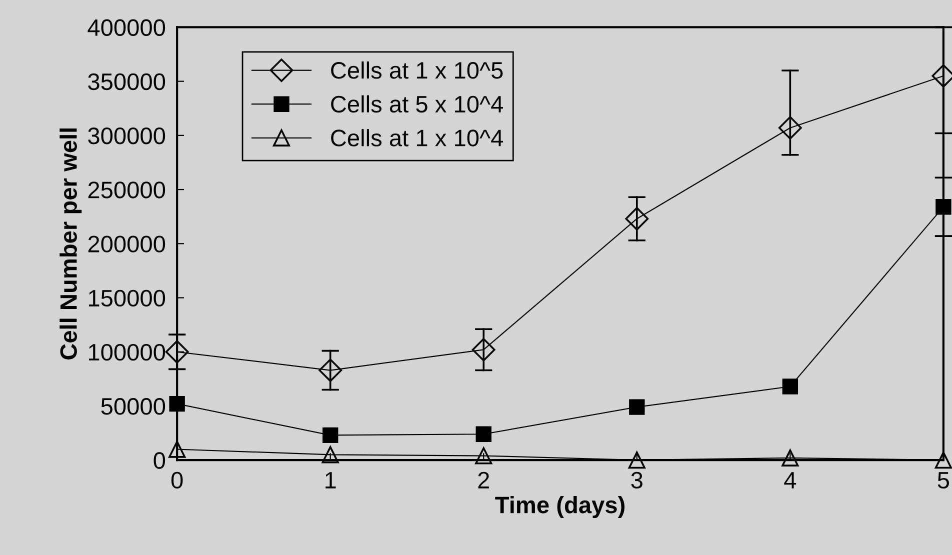 The image size is (952, 555). I want to click on legend-label: Cells at 1 x 10^5, so click(417, 70).